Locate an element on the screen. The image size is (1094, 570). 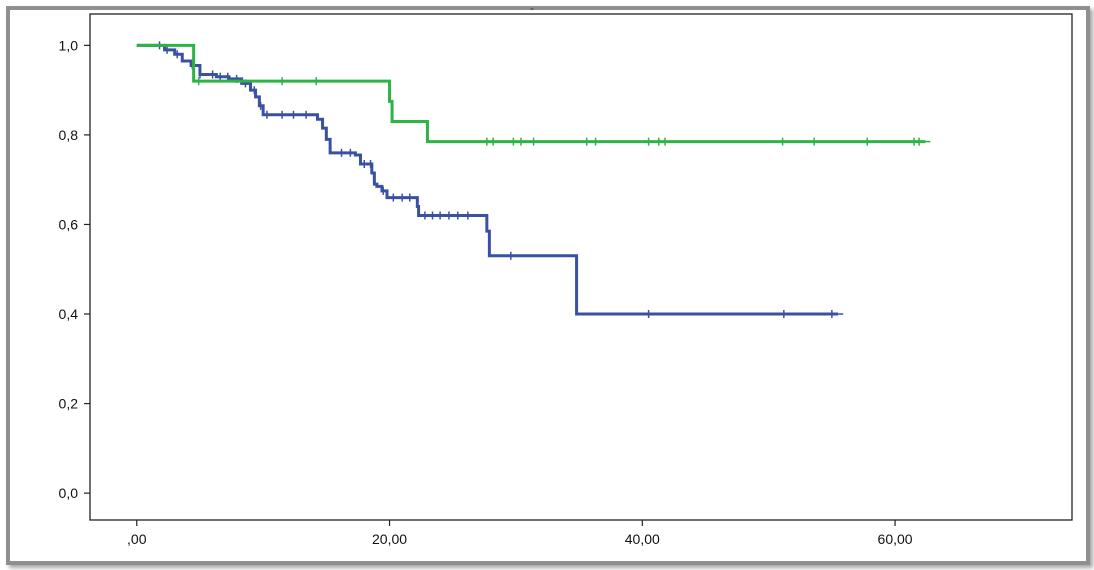
y-tick-label: 0,2 is located at coordinates (69, 404).